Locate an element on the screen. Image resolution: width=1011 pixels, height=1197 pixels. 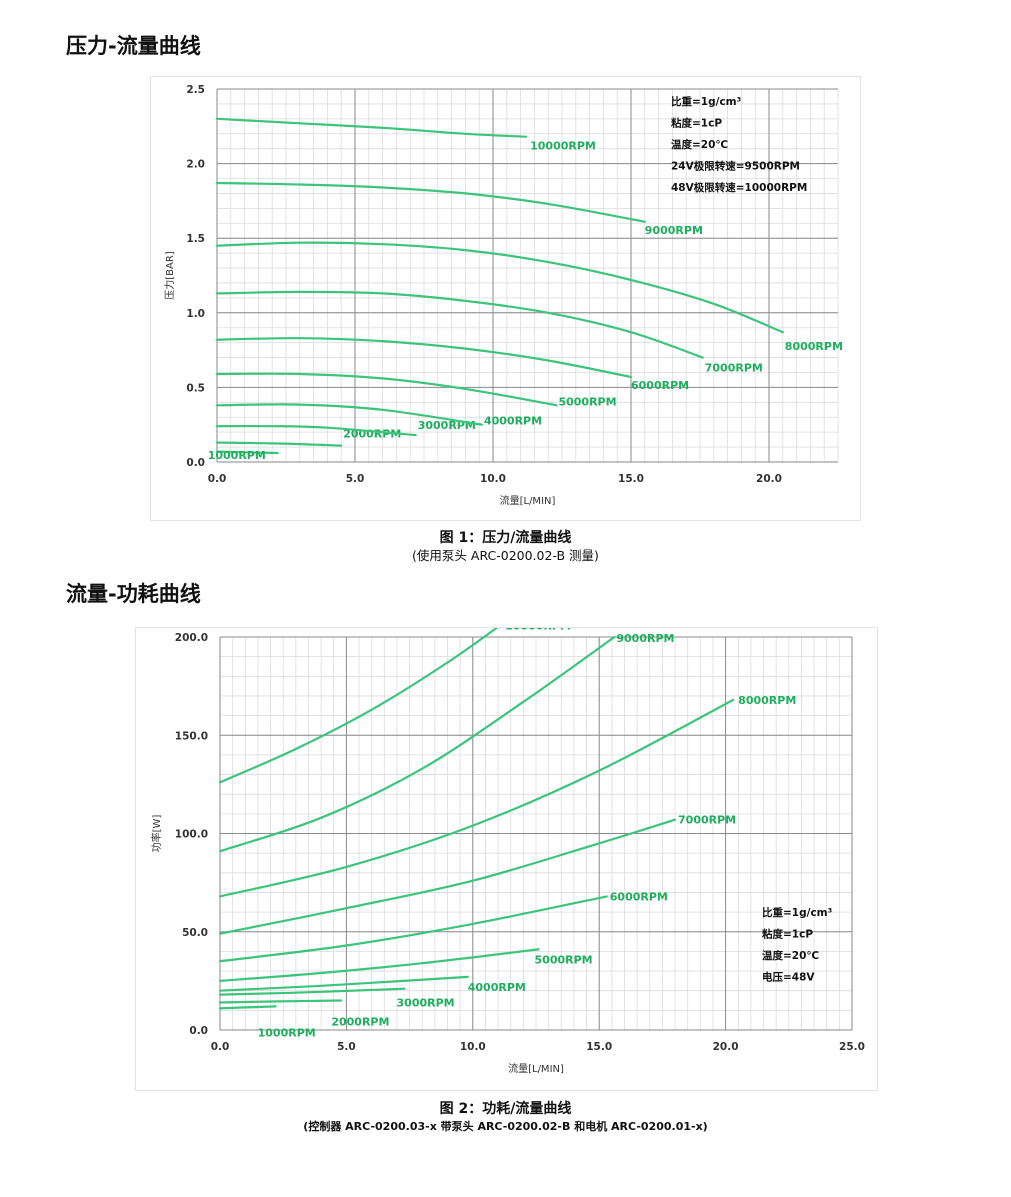
chart1-y-tick-label: 2.5 is located at coordinates (195, 90).